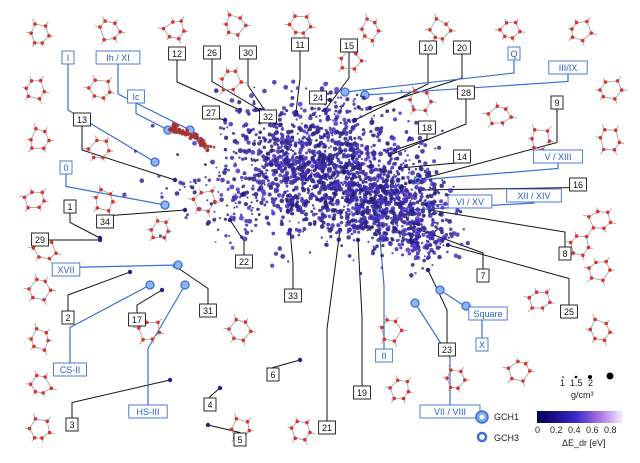  I want to click on phase-label: I, so click(68, 58).